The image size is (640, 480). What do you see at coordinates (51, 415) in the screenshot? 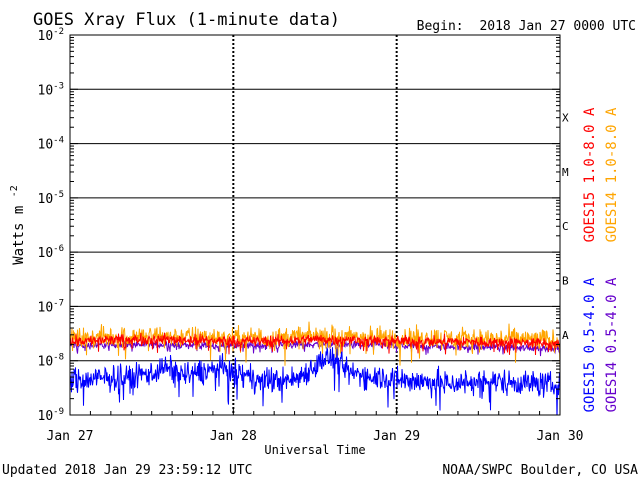
I see `y-tick-label: 10⁻⁹` at bounding box center [51, 415].